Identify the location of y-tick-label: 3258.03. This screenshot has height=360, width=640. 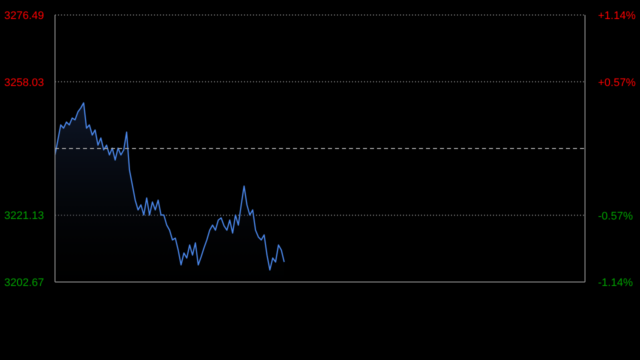
(24, 82).